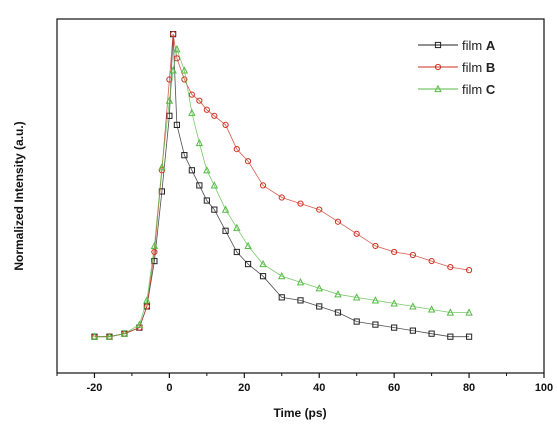 This screenshot has width=557, height=424. Describe the element at coordinates (490, 67) in the screenshot. I see `legend-label-suffix: B` at that location.